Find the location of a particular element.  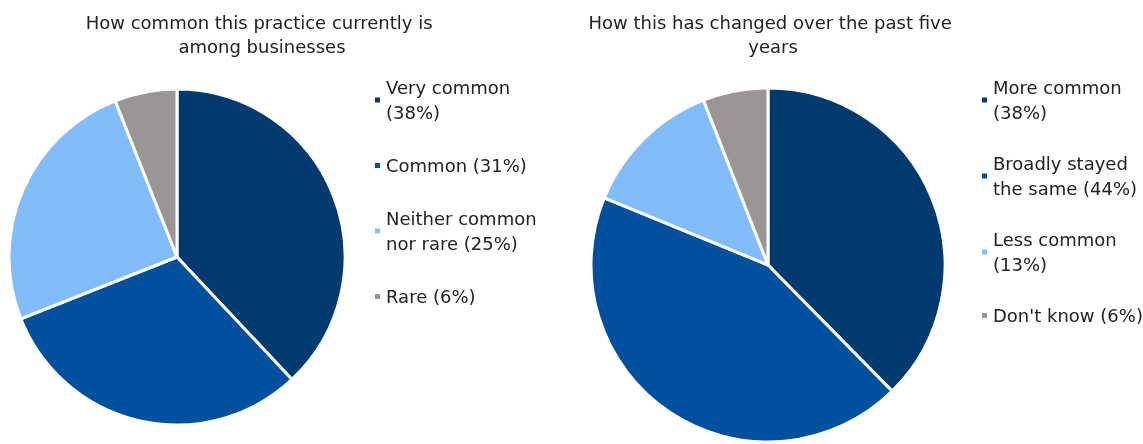

legend-label: More common (38%) is located at coordinates (1060, 100).